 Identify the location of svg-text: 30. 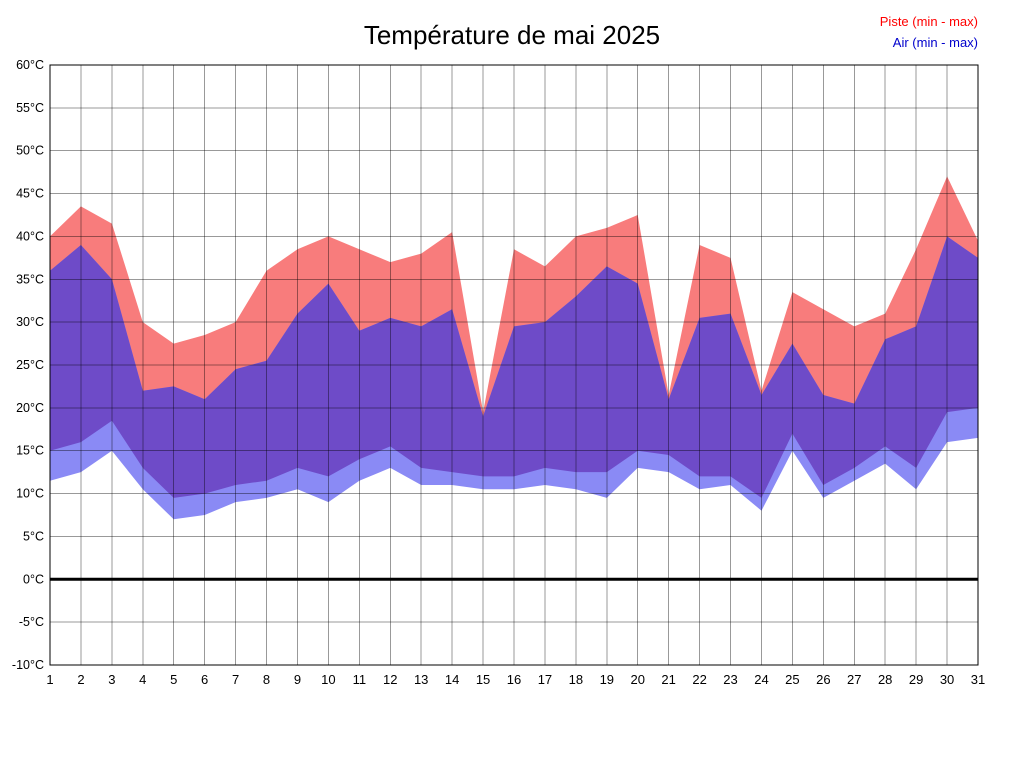
(947, 679).